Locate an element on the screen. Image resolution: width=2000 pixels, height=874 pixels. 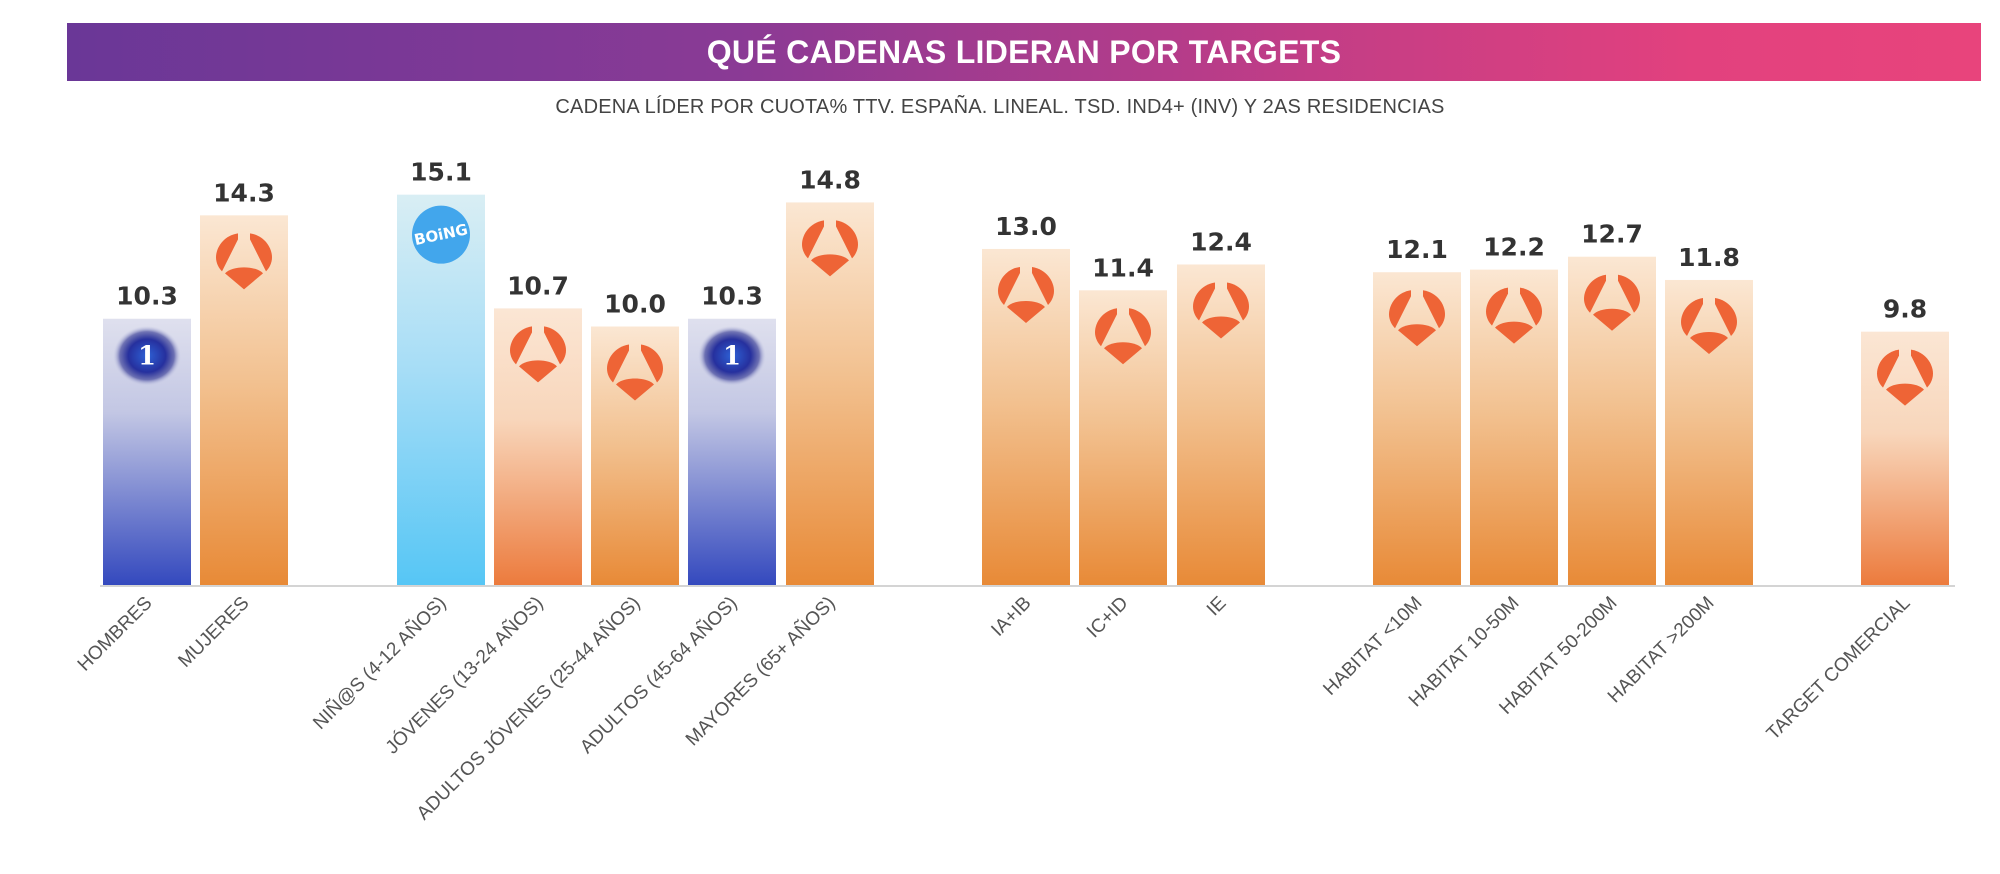
bar-ic-id is located at coordinates (1123, 437).